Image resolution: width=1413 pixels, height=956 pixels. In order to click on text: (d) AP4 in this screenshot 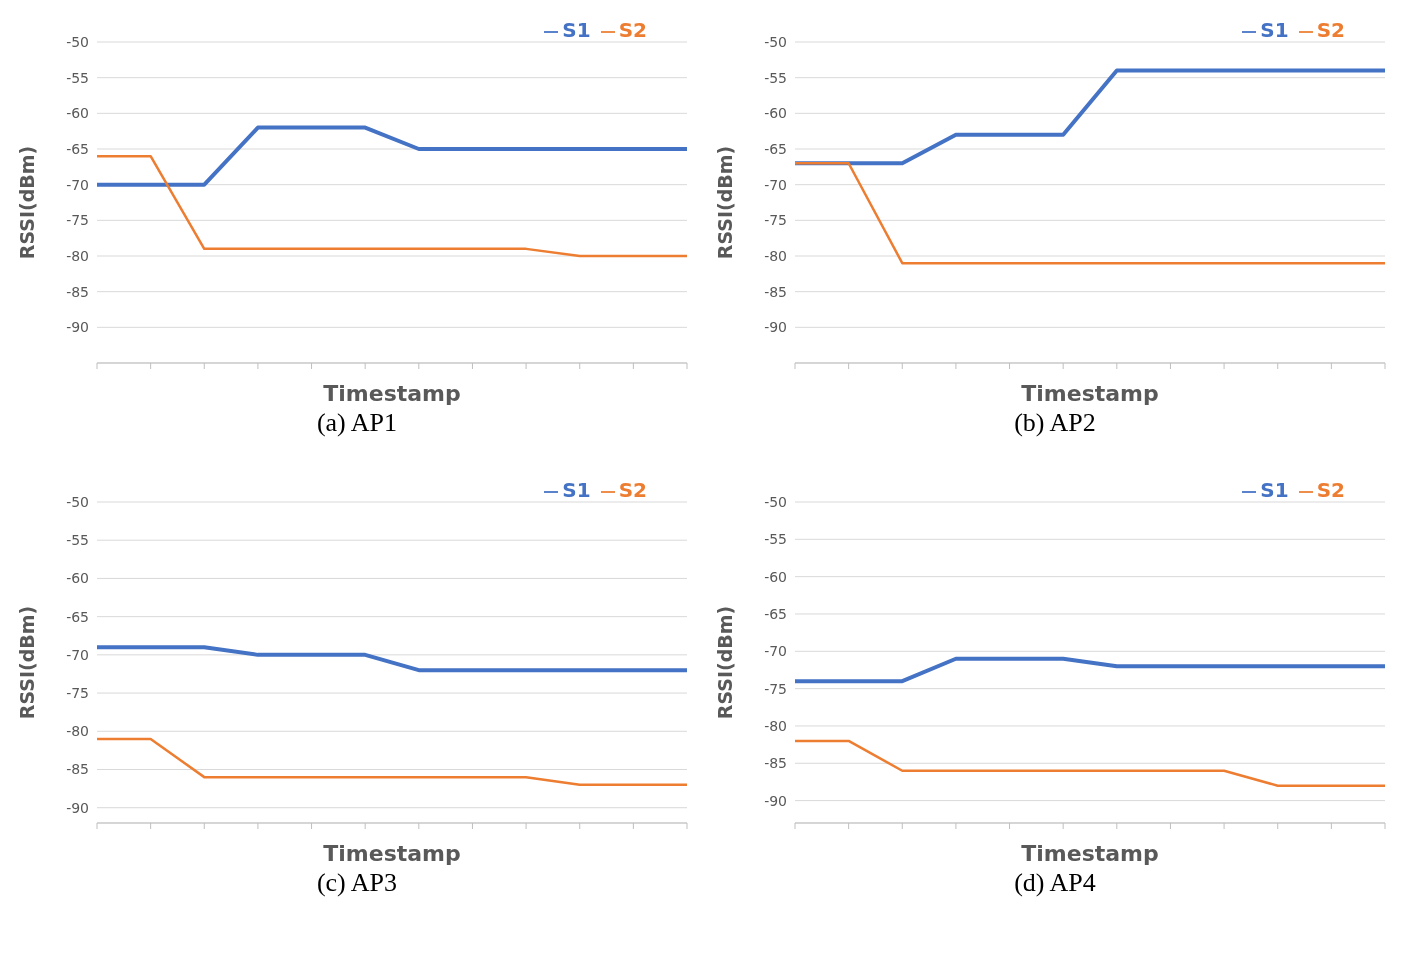, I will do `click(1055, 883)`.